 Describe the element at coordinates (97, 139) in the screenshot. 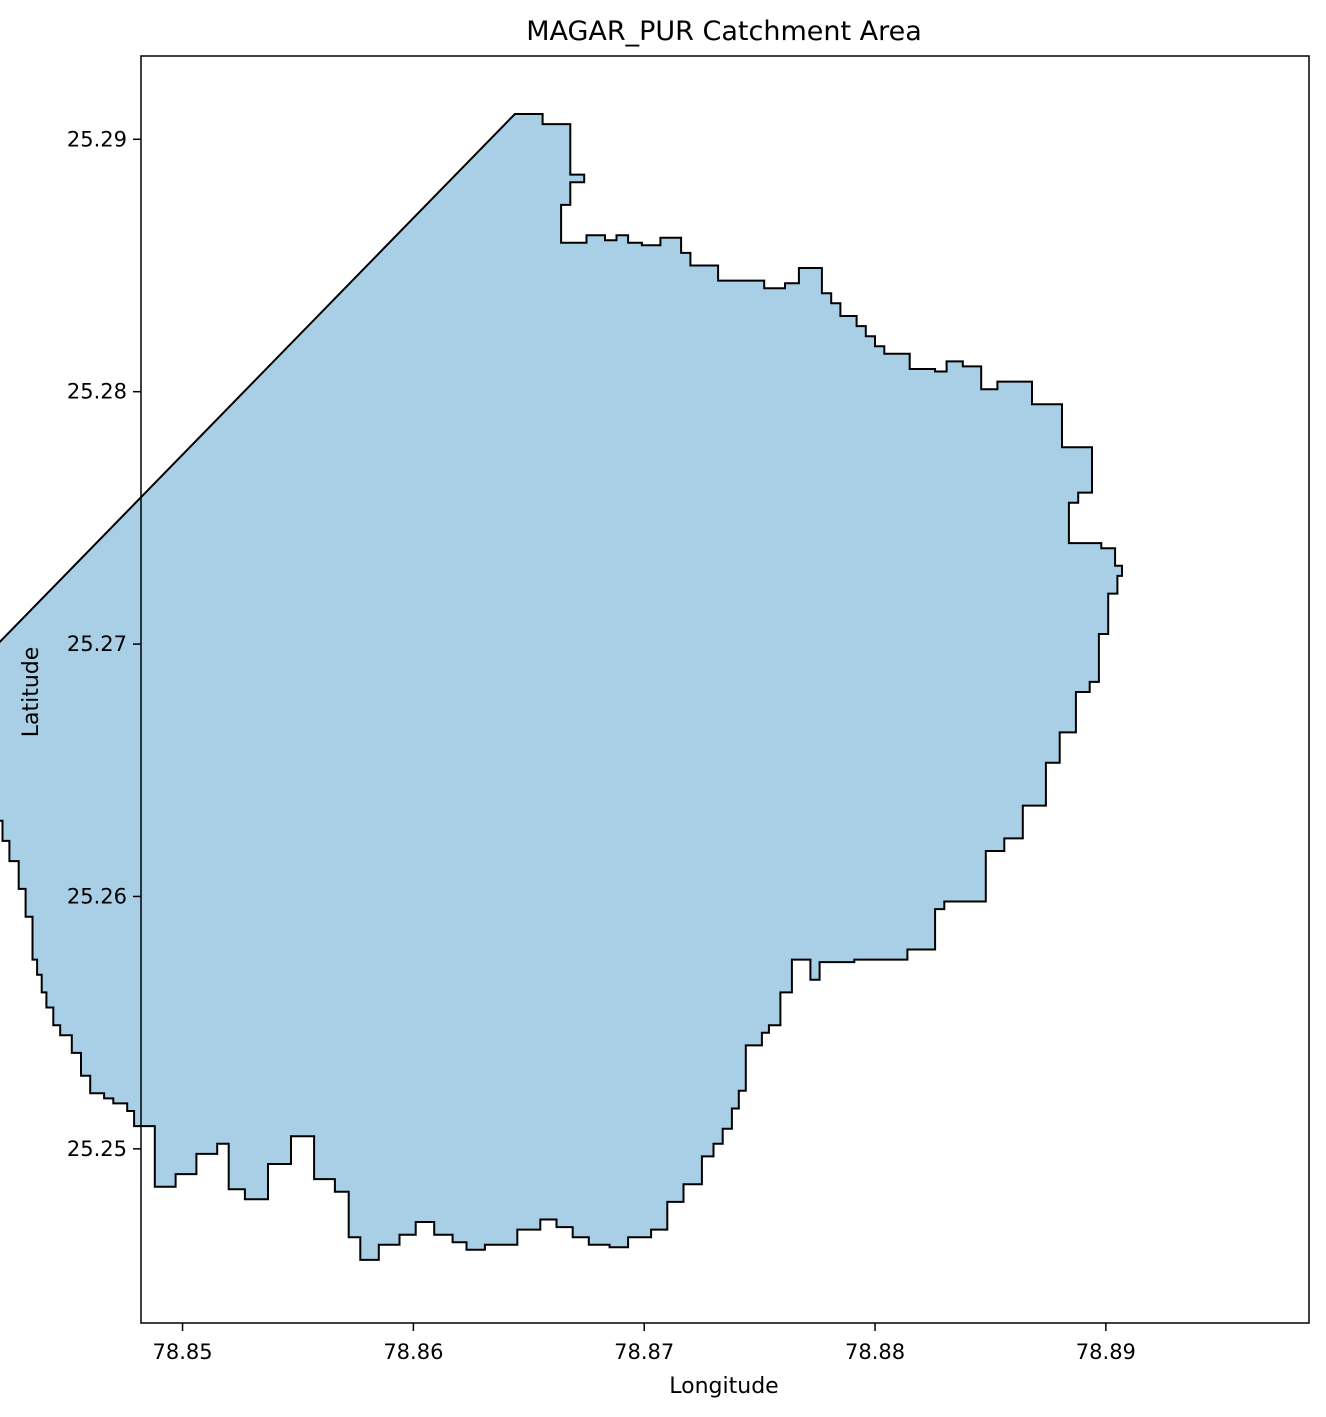

I see `y-tick-label: 25.29` at that location.